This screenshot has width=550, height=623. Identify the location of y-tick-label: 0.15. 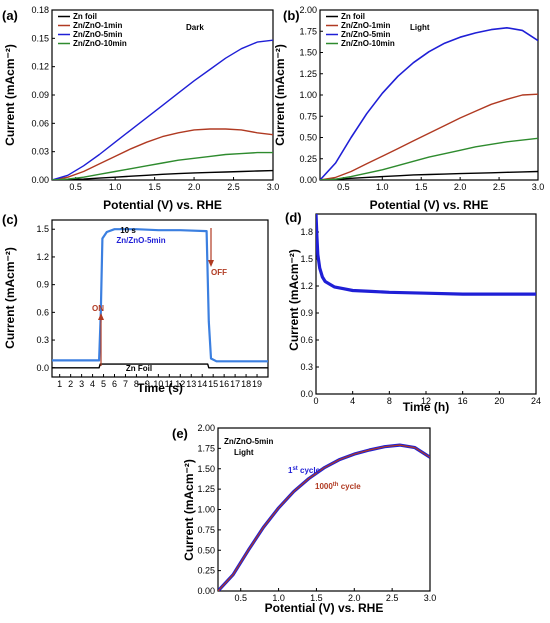
(40, 38).